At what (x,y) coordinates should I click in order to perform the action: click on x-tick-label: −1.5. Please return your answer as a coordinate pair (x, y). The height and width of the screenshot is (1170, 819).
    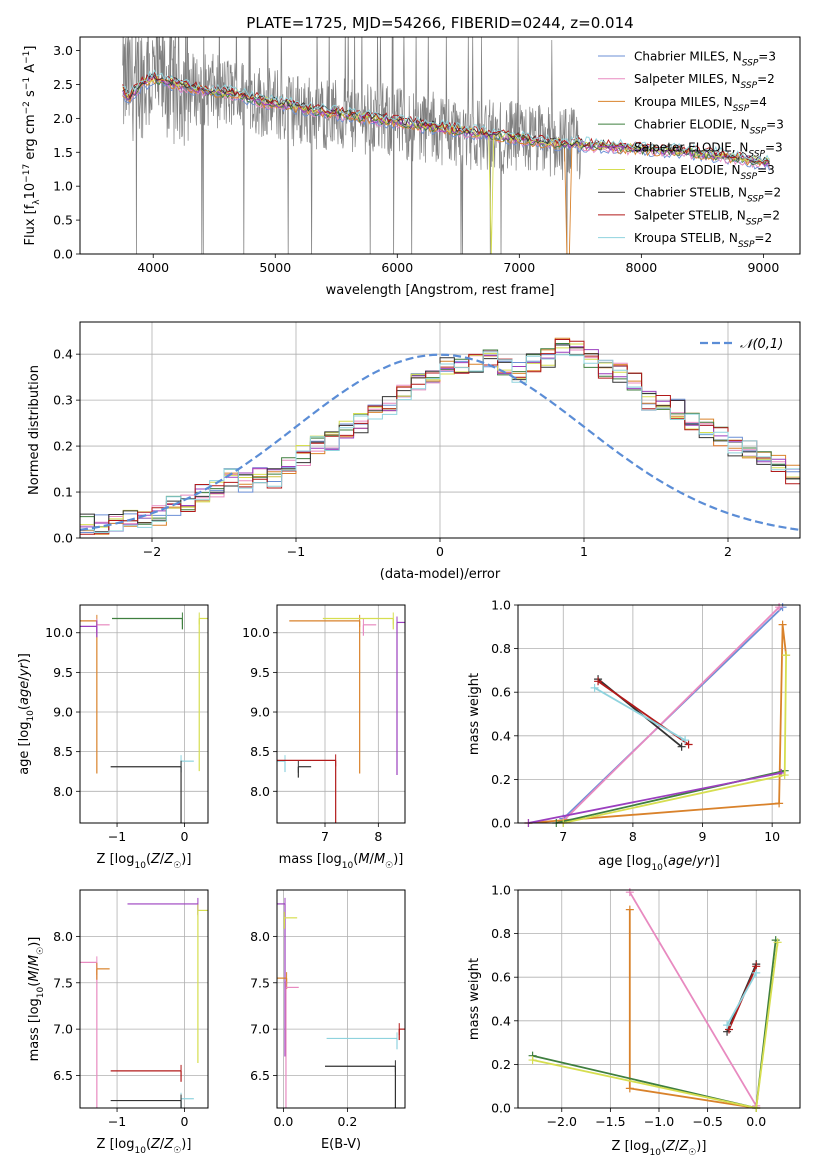
    Looking at the image, I should click on (610, 1121).